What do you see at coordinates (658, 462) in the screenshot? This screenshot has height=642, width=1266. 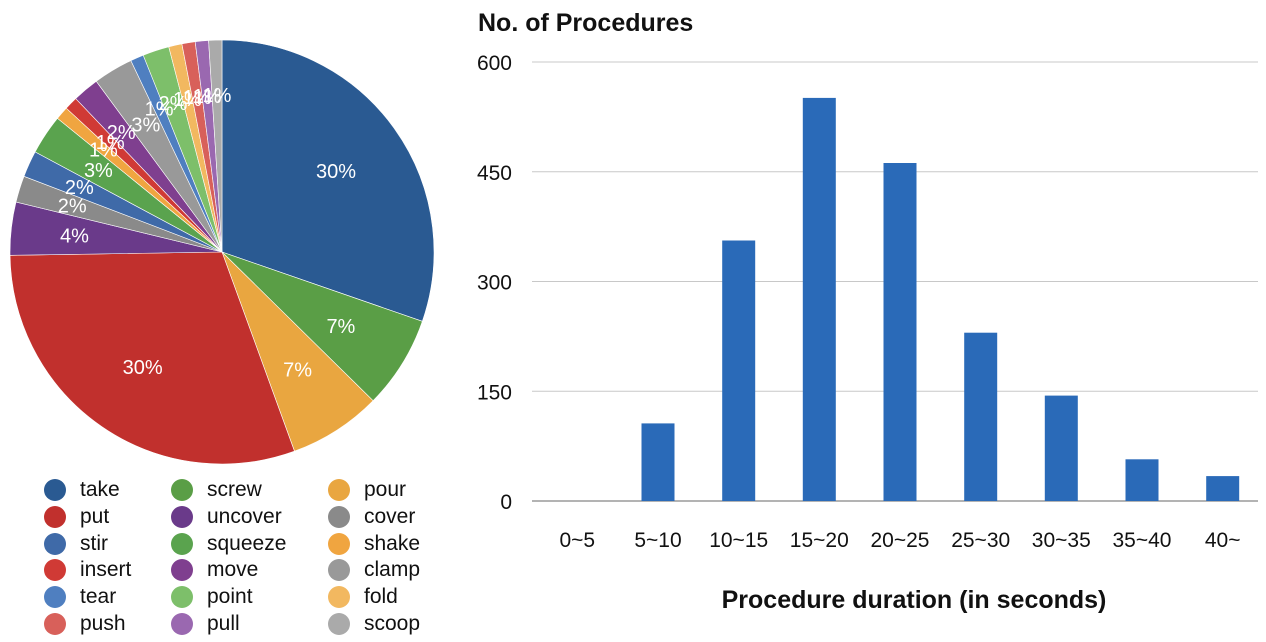 I see `bar-5~10` at bounding box center [658, 462].